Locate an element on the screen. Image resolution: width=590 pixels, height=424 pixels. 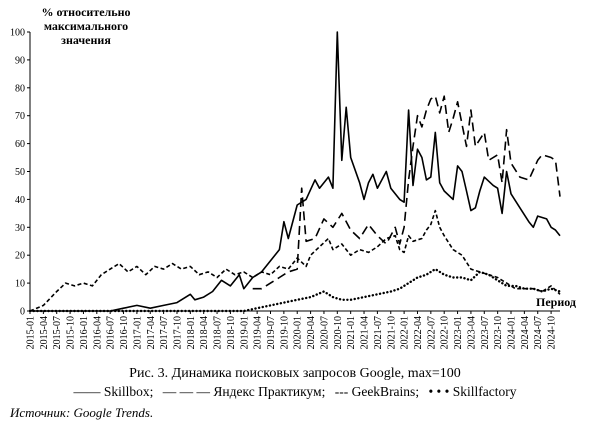
x-tick-label: 2016-01 is located at coordinates (84, 332).